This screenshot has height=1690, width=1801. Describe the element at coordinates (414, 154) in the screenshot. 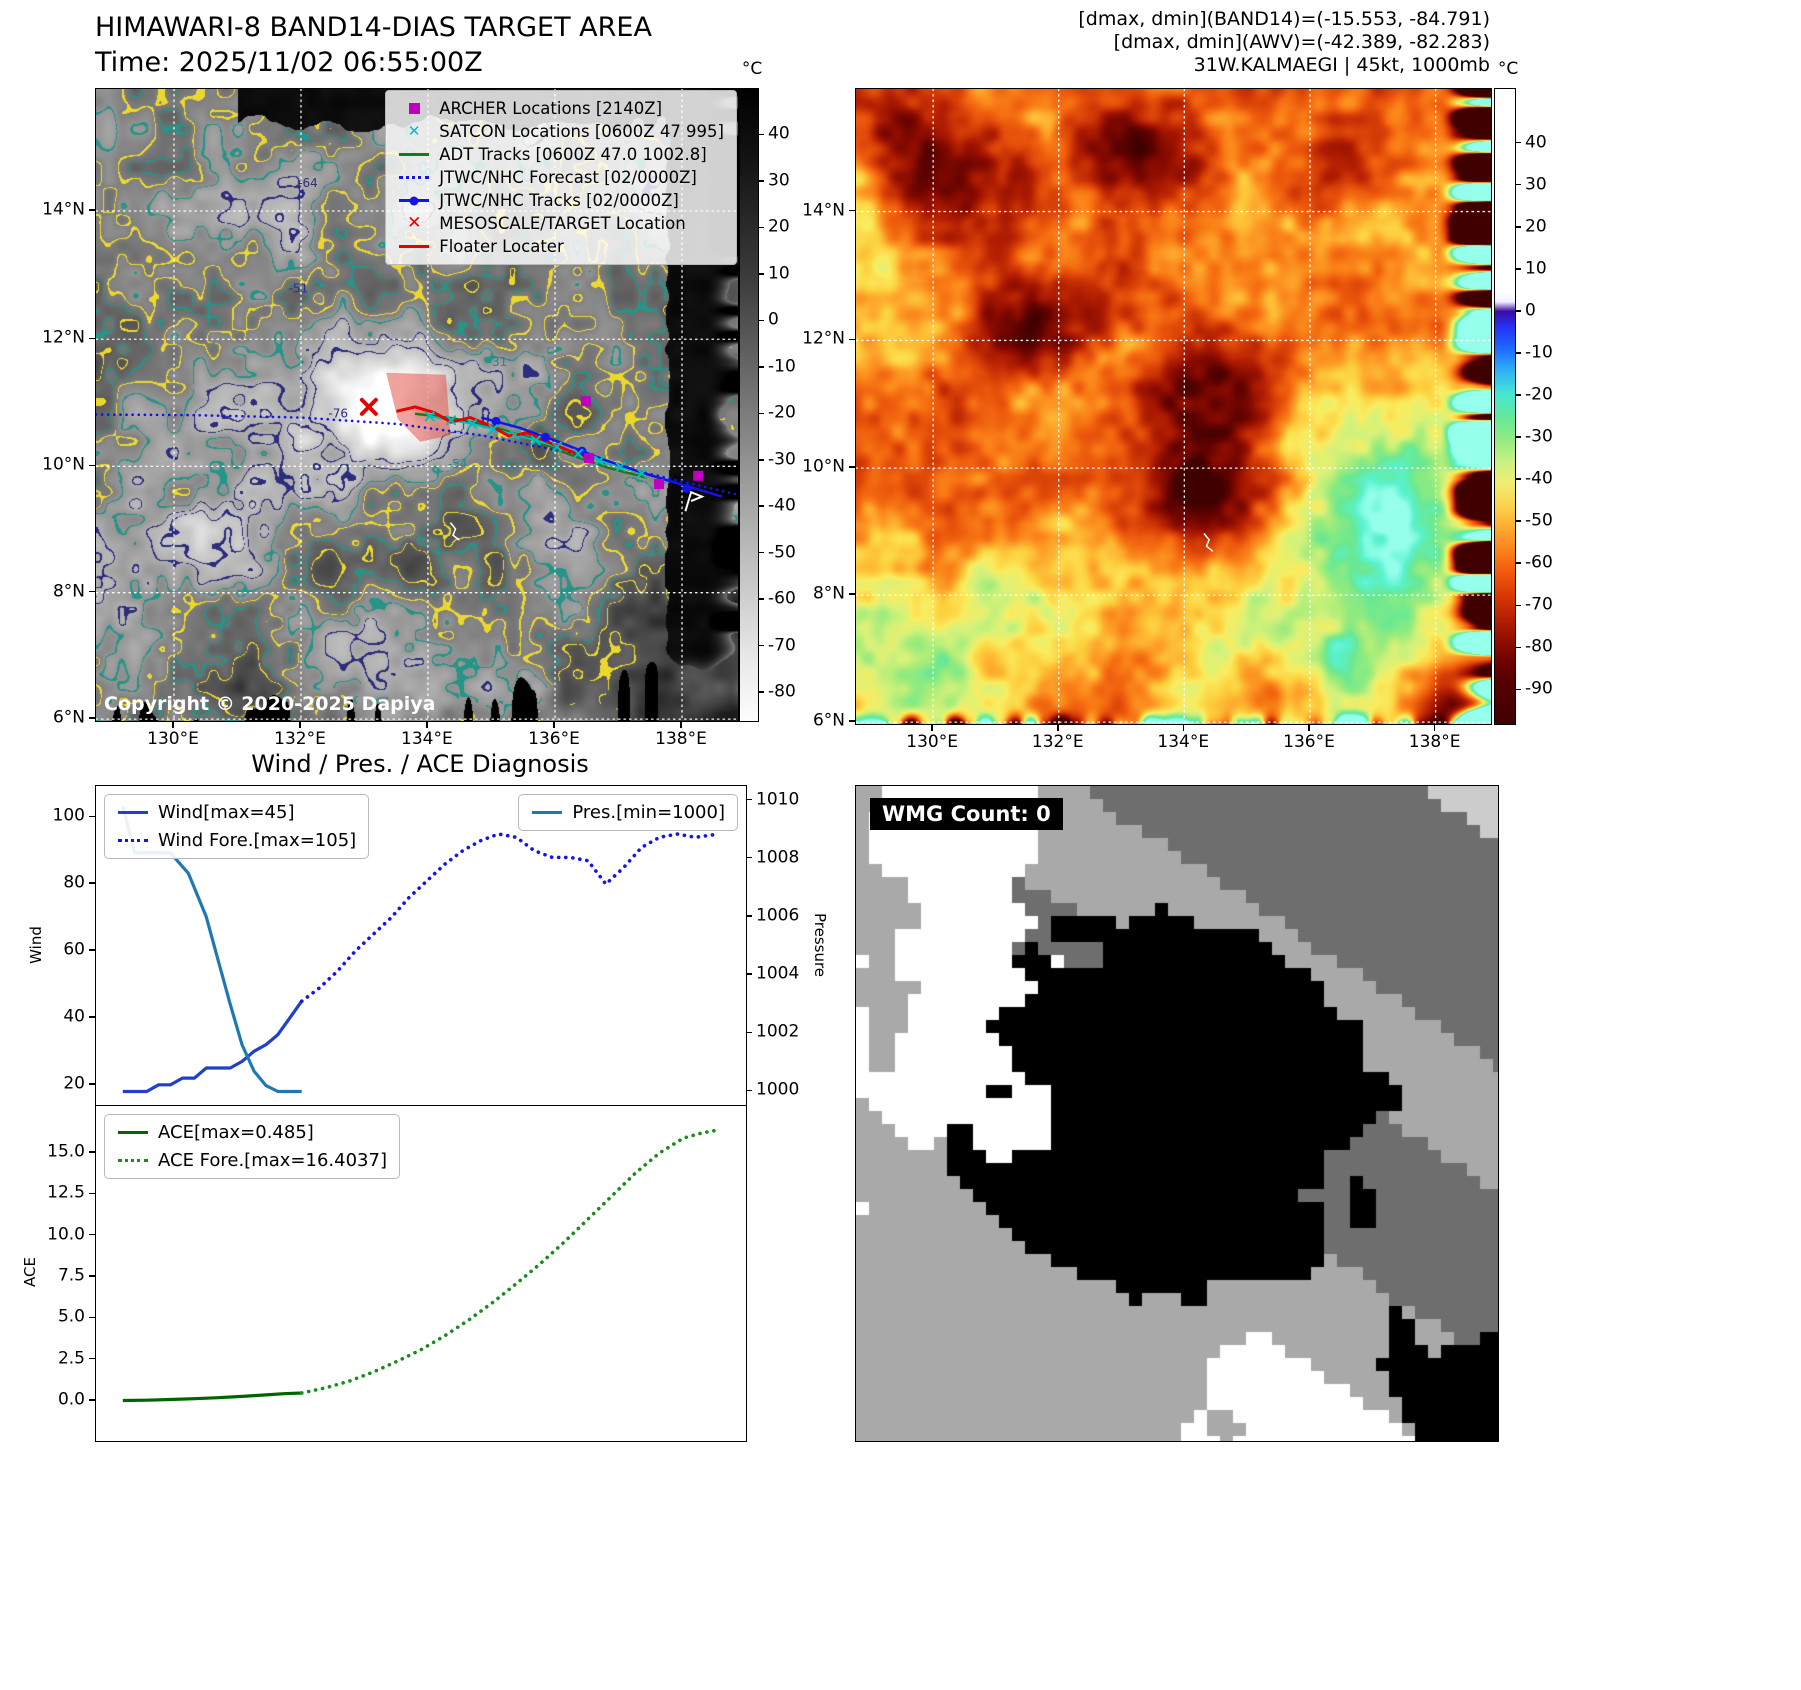

I see `line-marker` at that location.